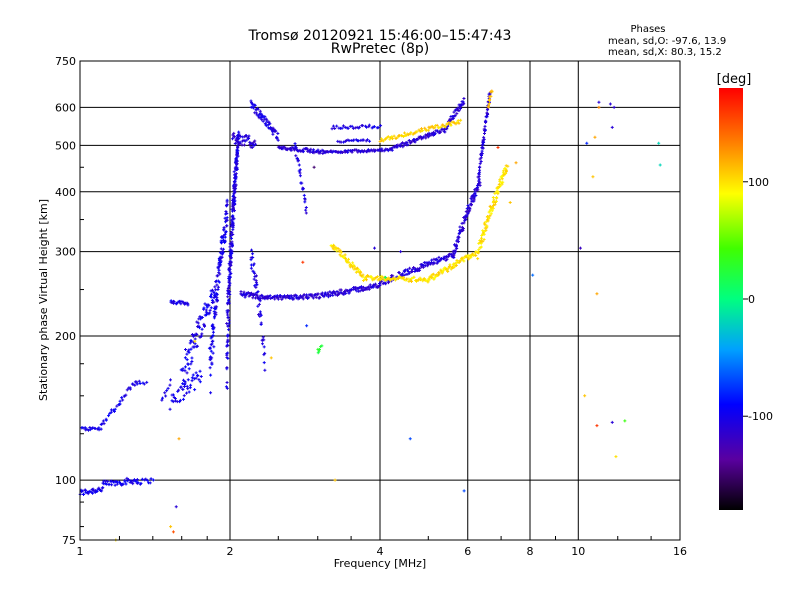 The image size is (800, 600). What do you see at coordinates (751, 299) in the screenshot?
I see `colorbar-tick-label: 0` at bounding box center [751, 299].